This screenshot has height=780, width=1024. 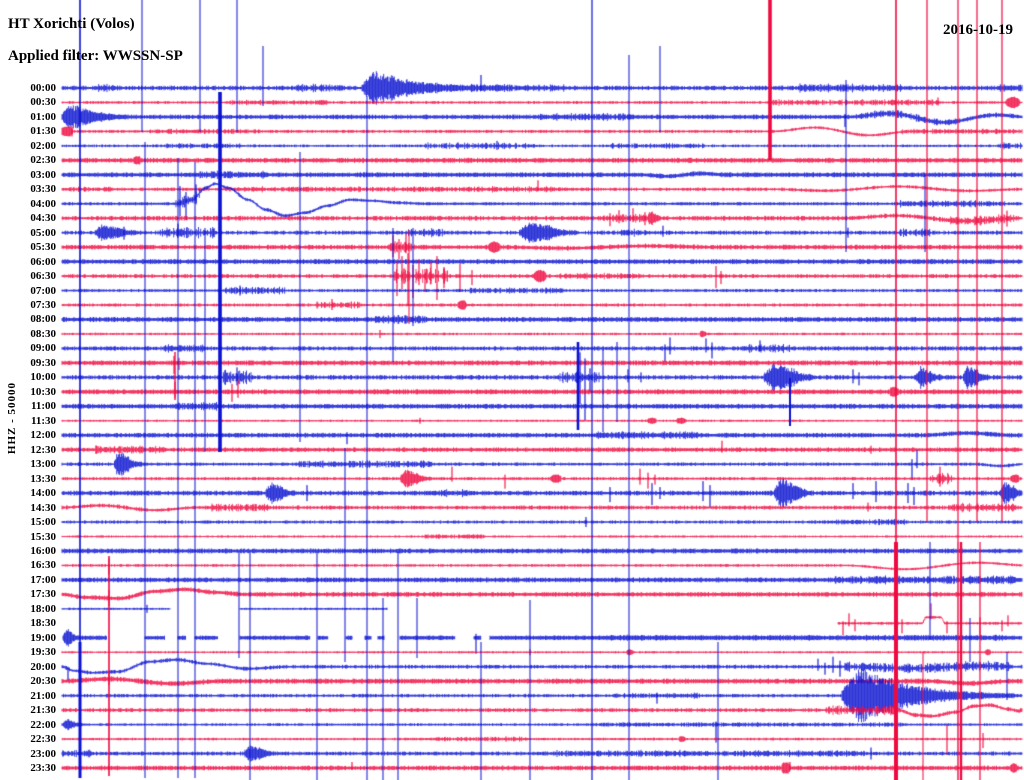 What do you see at coordinates (43, 594) in the screenshot?
I see `time-label: 17:30` at bounding box center [43, 594].